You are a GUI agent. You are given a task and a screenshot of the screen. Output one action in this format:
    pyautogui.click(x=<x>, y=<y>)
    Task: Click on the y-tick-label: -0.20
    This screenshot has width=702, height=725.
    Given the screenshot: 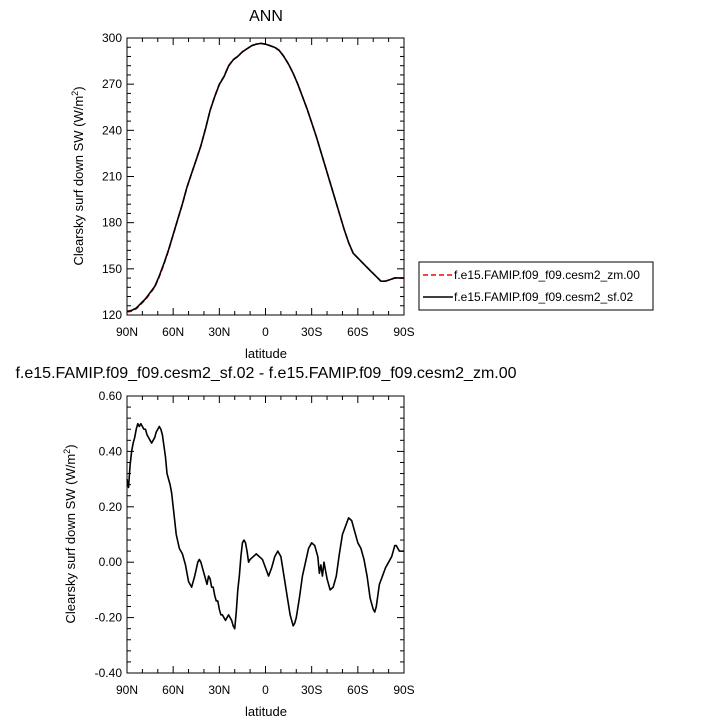 What is the action you would take?
    pyautogui.click(x=109, y=618)
    